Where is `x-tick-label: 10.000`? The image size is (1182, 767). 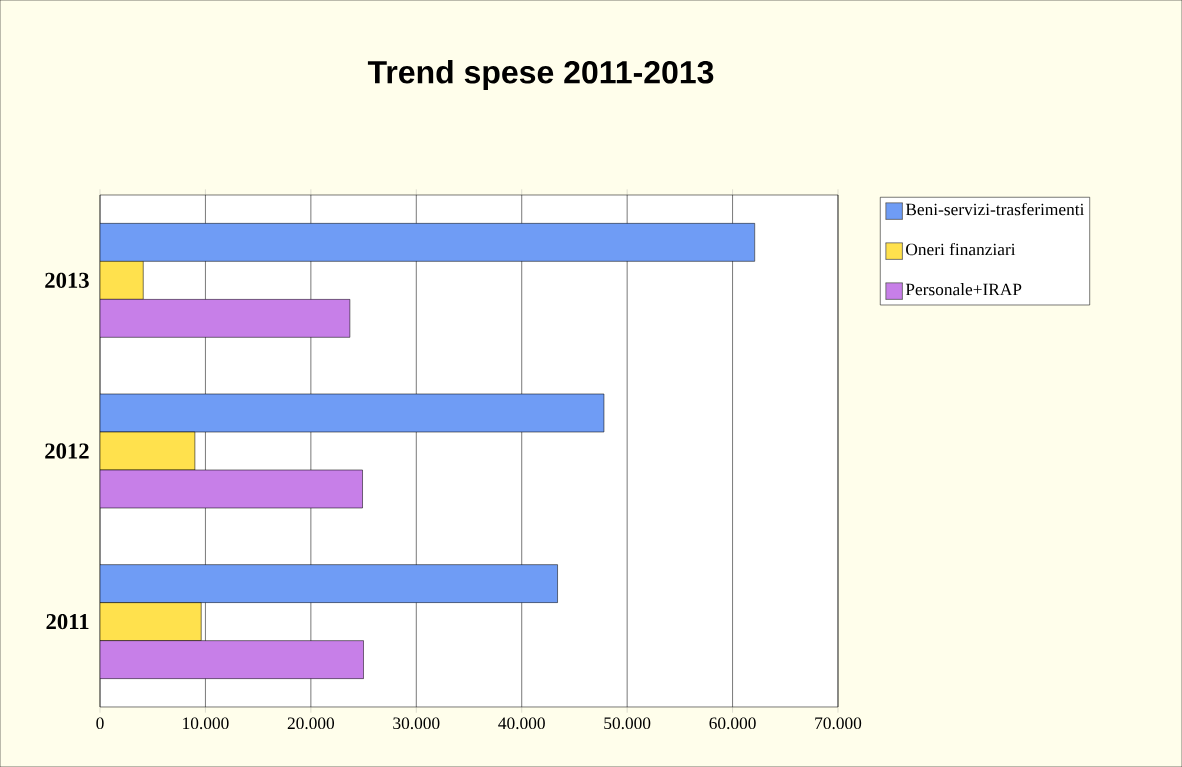
x-tick-label: 10.000 is located at coordinates (206, 723).